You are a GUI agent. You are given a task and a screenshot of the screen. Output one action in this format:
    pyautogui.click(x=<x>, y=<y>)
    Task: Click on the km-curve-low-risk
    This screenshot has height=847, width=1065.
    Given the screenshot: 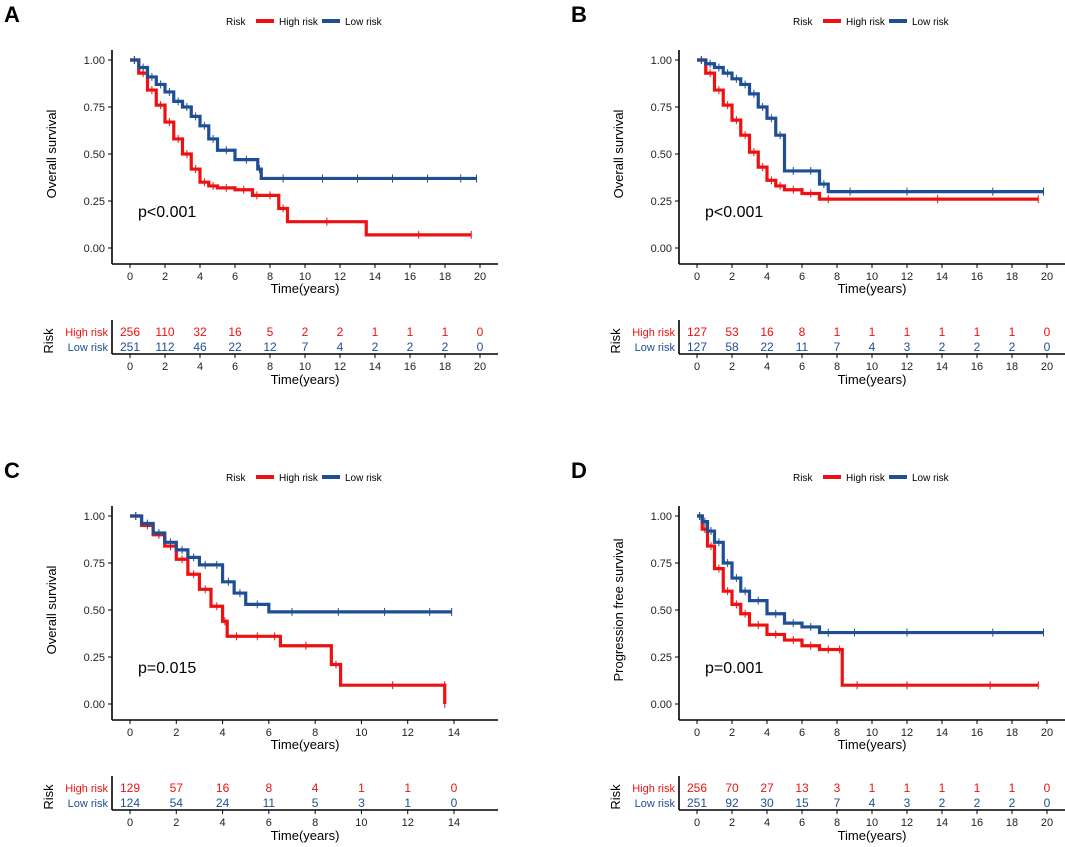 What is the action you would take?
    pyautogui.click(x=870, y=574)
    